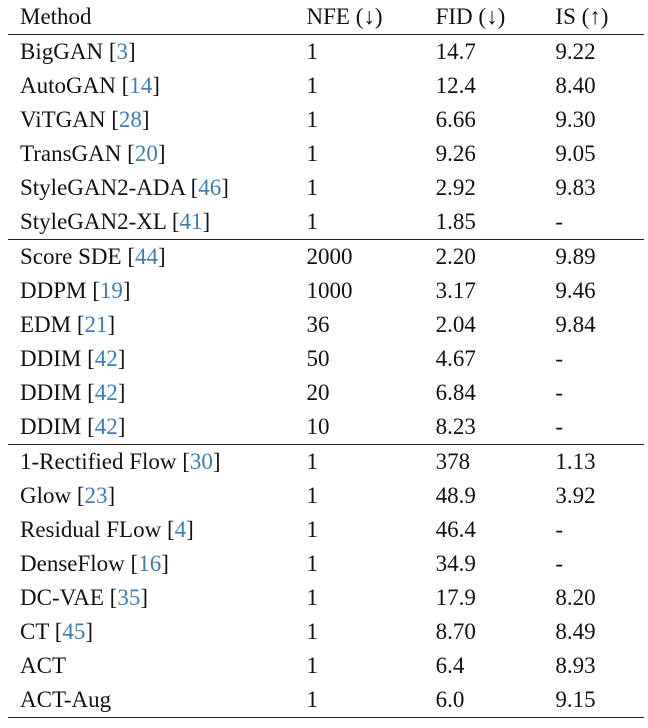 This screenshot has height=728, width=648. What do you see at coordinates (73, 426) in the screenshot?
I see `method-cell: DDIM [42]` at bounding box center [73, 426].